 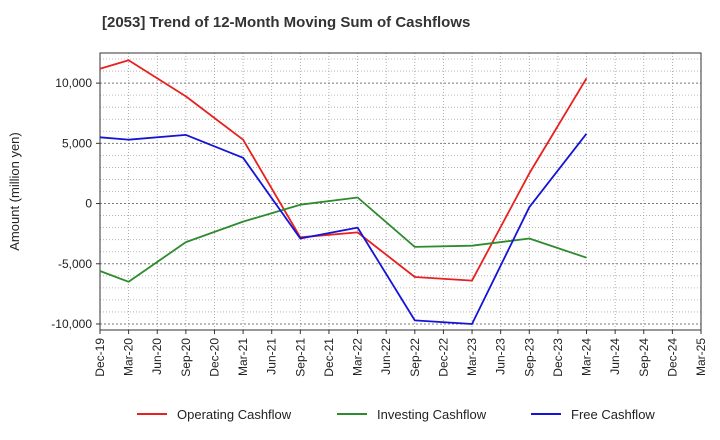 I want to click on x-tick-label: Jun-20, so click(x=157, y=356).